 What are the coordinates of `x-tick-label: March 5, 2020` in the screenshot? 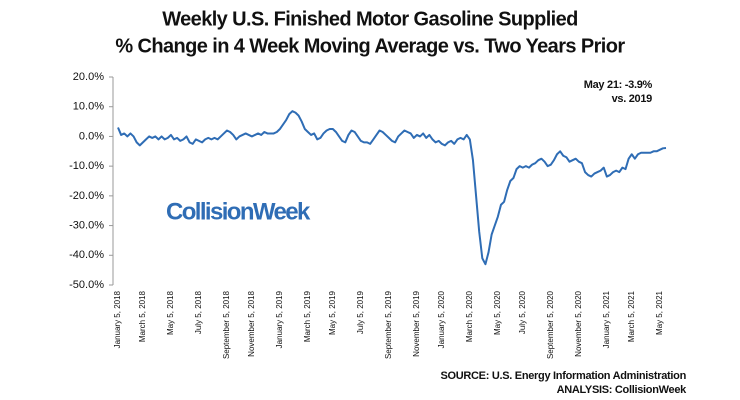 It's located at (469, 316).